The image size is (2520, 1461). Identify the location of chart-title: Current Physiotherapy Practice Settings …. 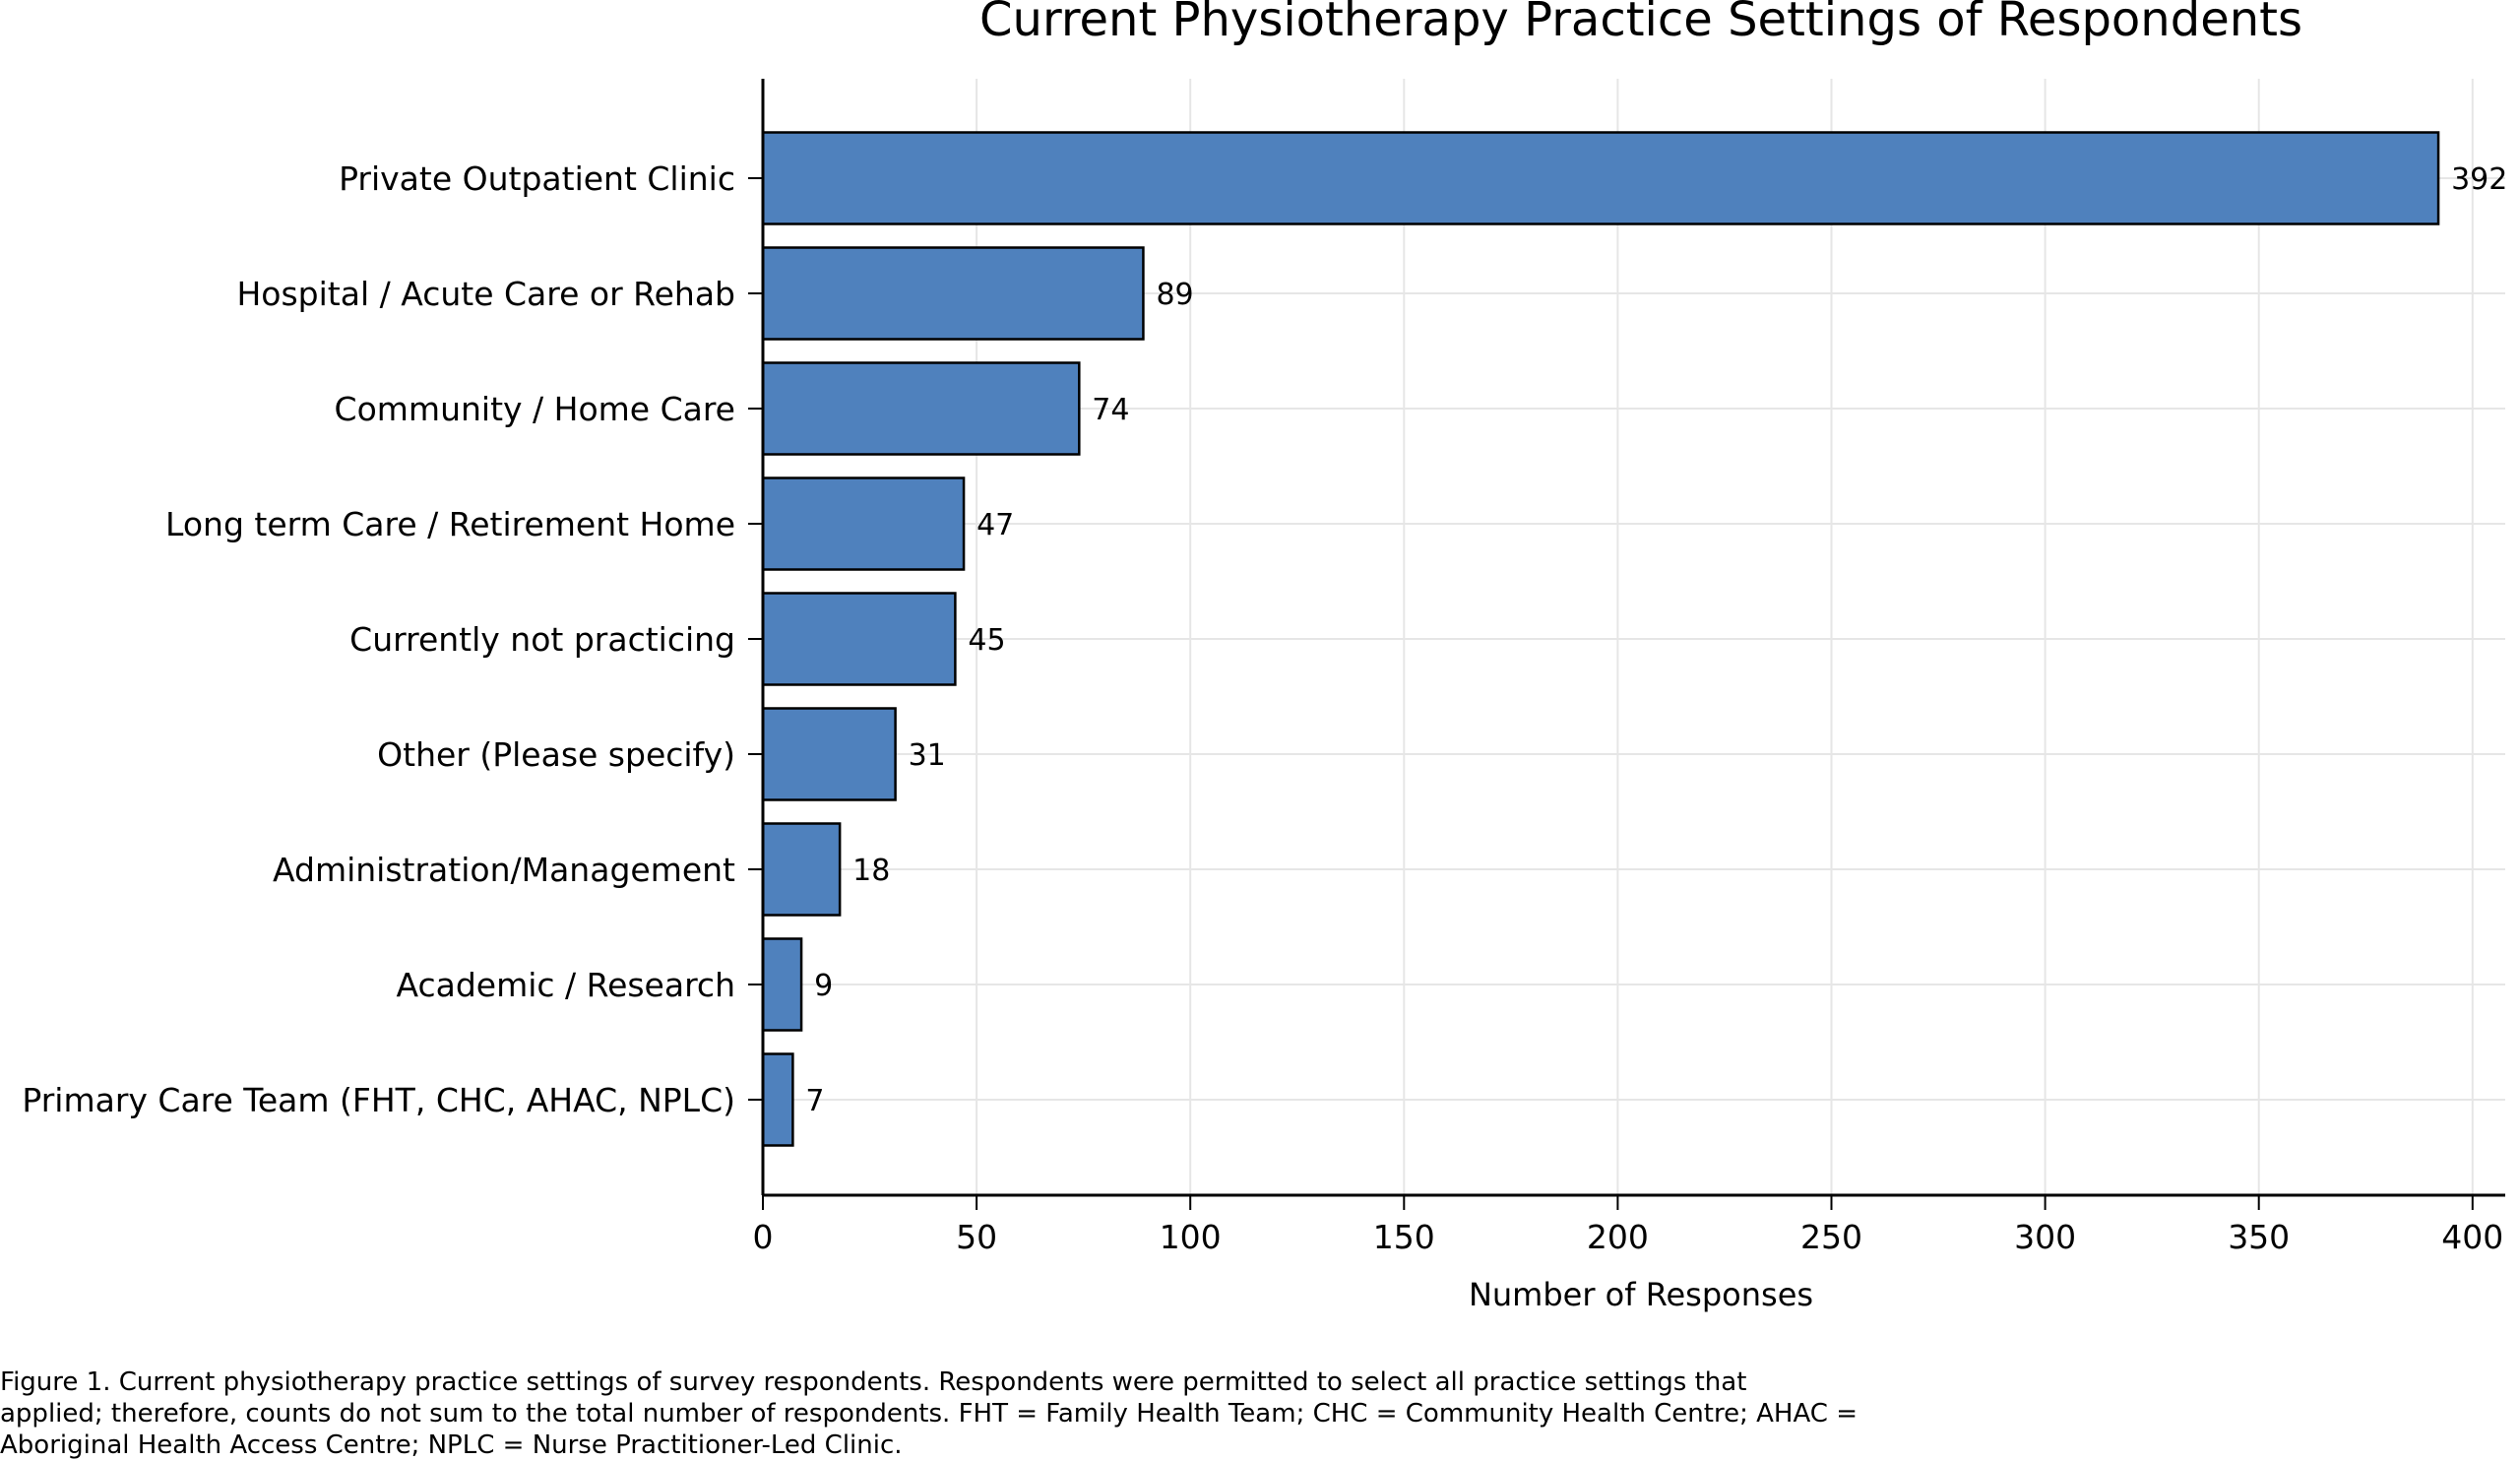
(1640, 23).